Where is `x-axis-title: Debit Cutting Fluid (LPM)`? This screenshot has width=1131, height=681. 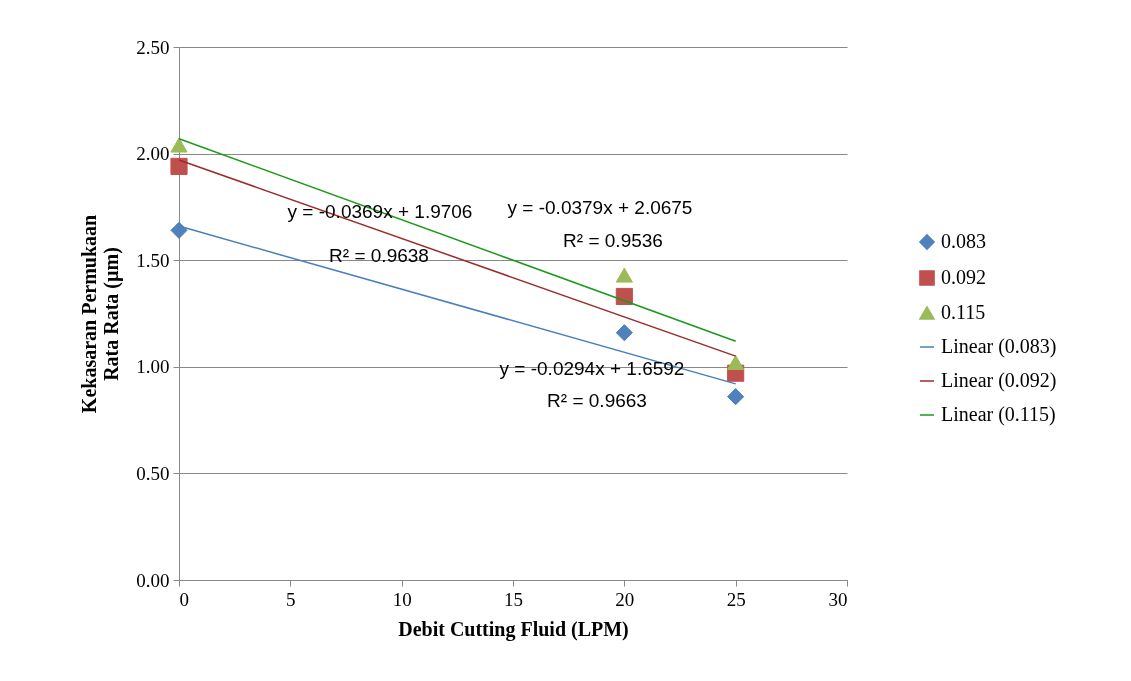
x-axis-title: Debit Cutting Fluid (LPM) is located at coordinates (513, 629).